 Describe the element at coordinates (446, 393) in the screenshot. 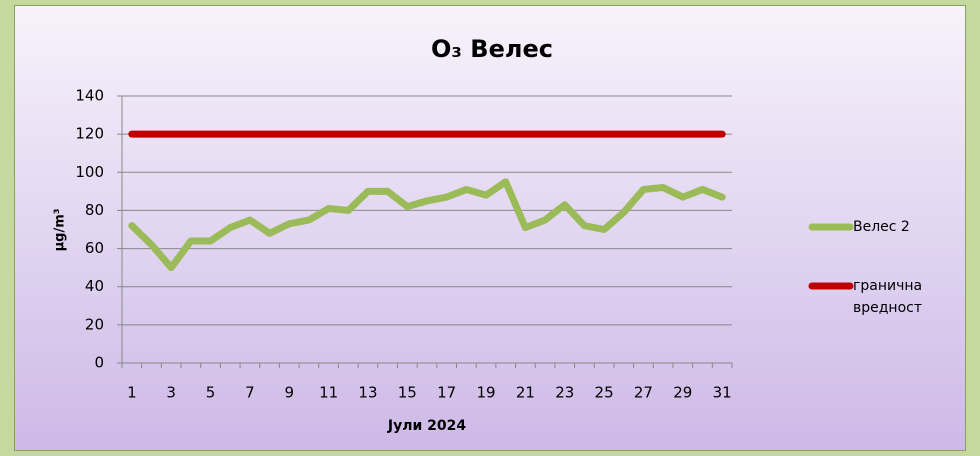

I see `x-tick-label: 17` at that location.